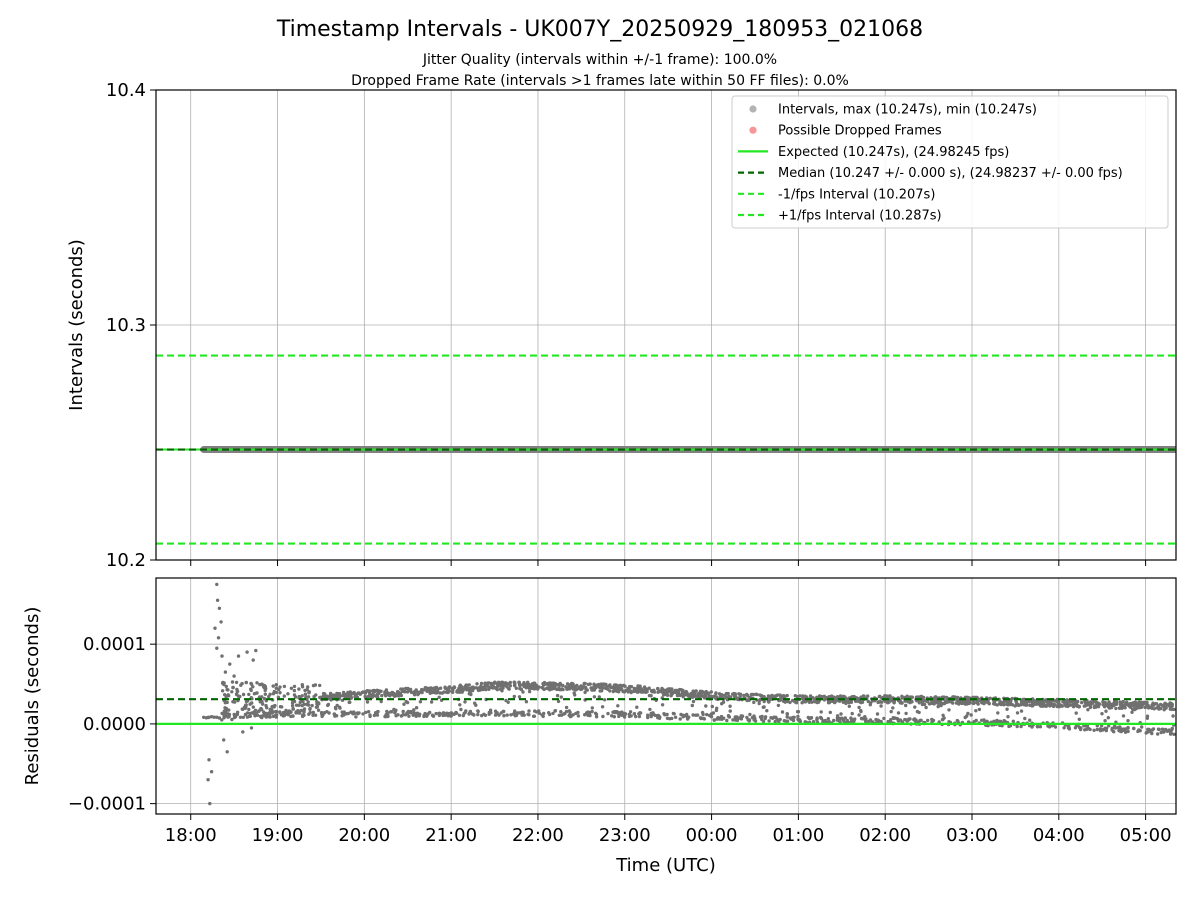 Image resolution: width=1200 pixels, height=900 pixels. Describe the element at coordinates (76, 325) in the screenshot. I see `intervals-y-axis-label: Intervals (seconds)` at that location.